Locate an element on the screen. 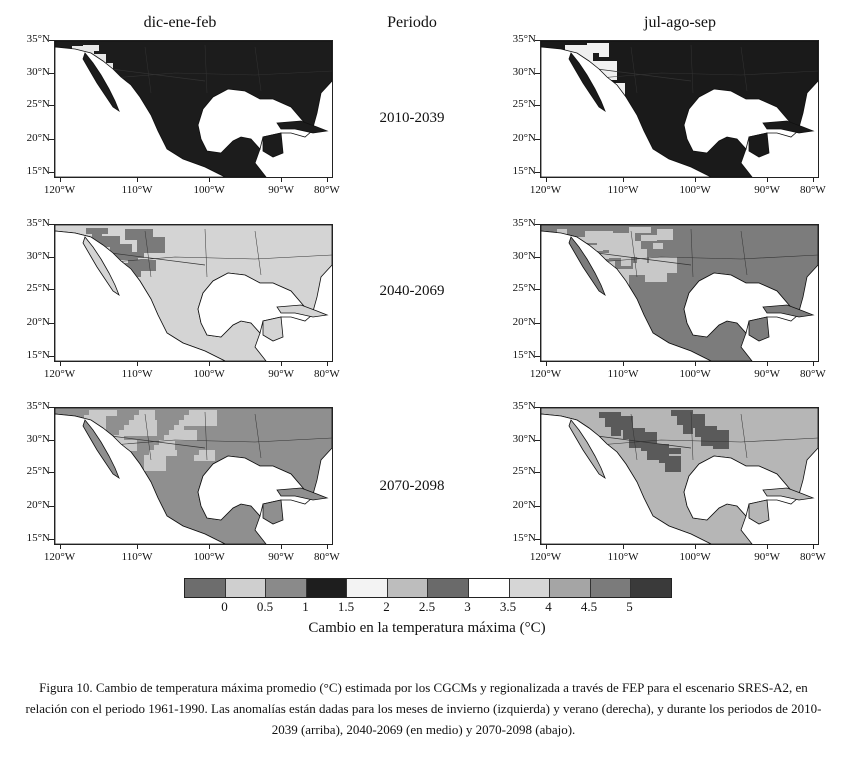 This screenshot has width=847, height=757. legend-tick-label: 2 is located at coordinates (386, 606).